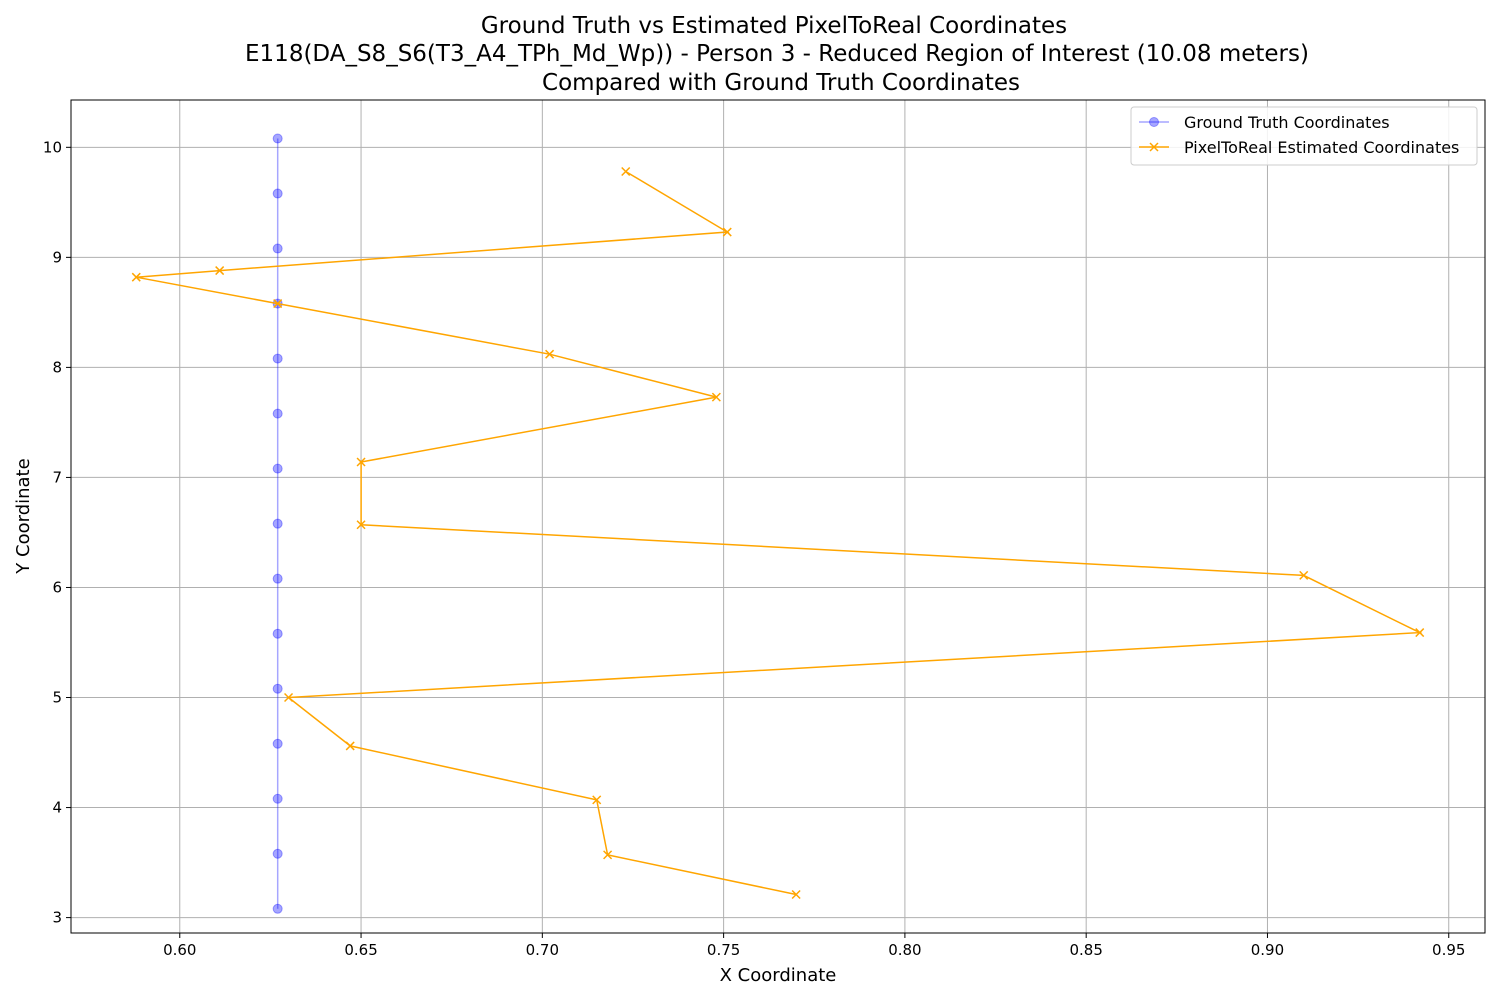 This screenshot has height=1000, width=1500. I want to click on x-tick-label: 0.75, so click(723, 950).